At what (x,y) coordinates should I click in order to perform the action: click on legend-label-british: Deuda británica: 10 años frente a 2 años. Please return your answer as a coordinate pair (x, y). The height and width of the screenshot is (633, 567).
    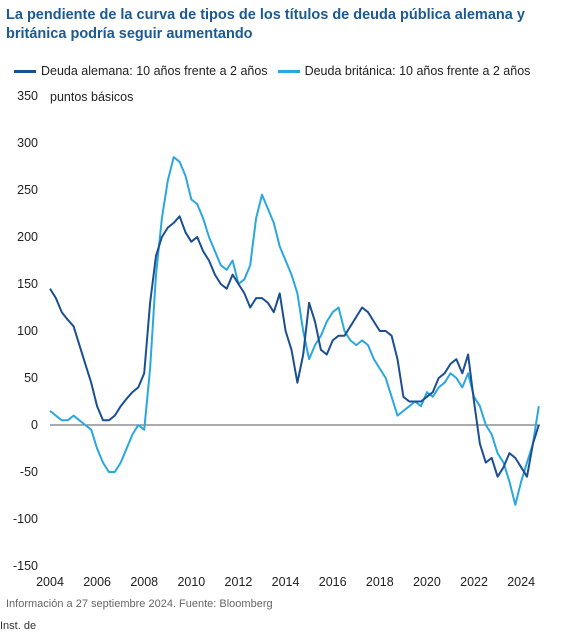
    Looking at the image, I should click on (417, 71).